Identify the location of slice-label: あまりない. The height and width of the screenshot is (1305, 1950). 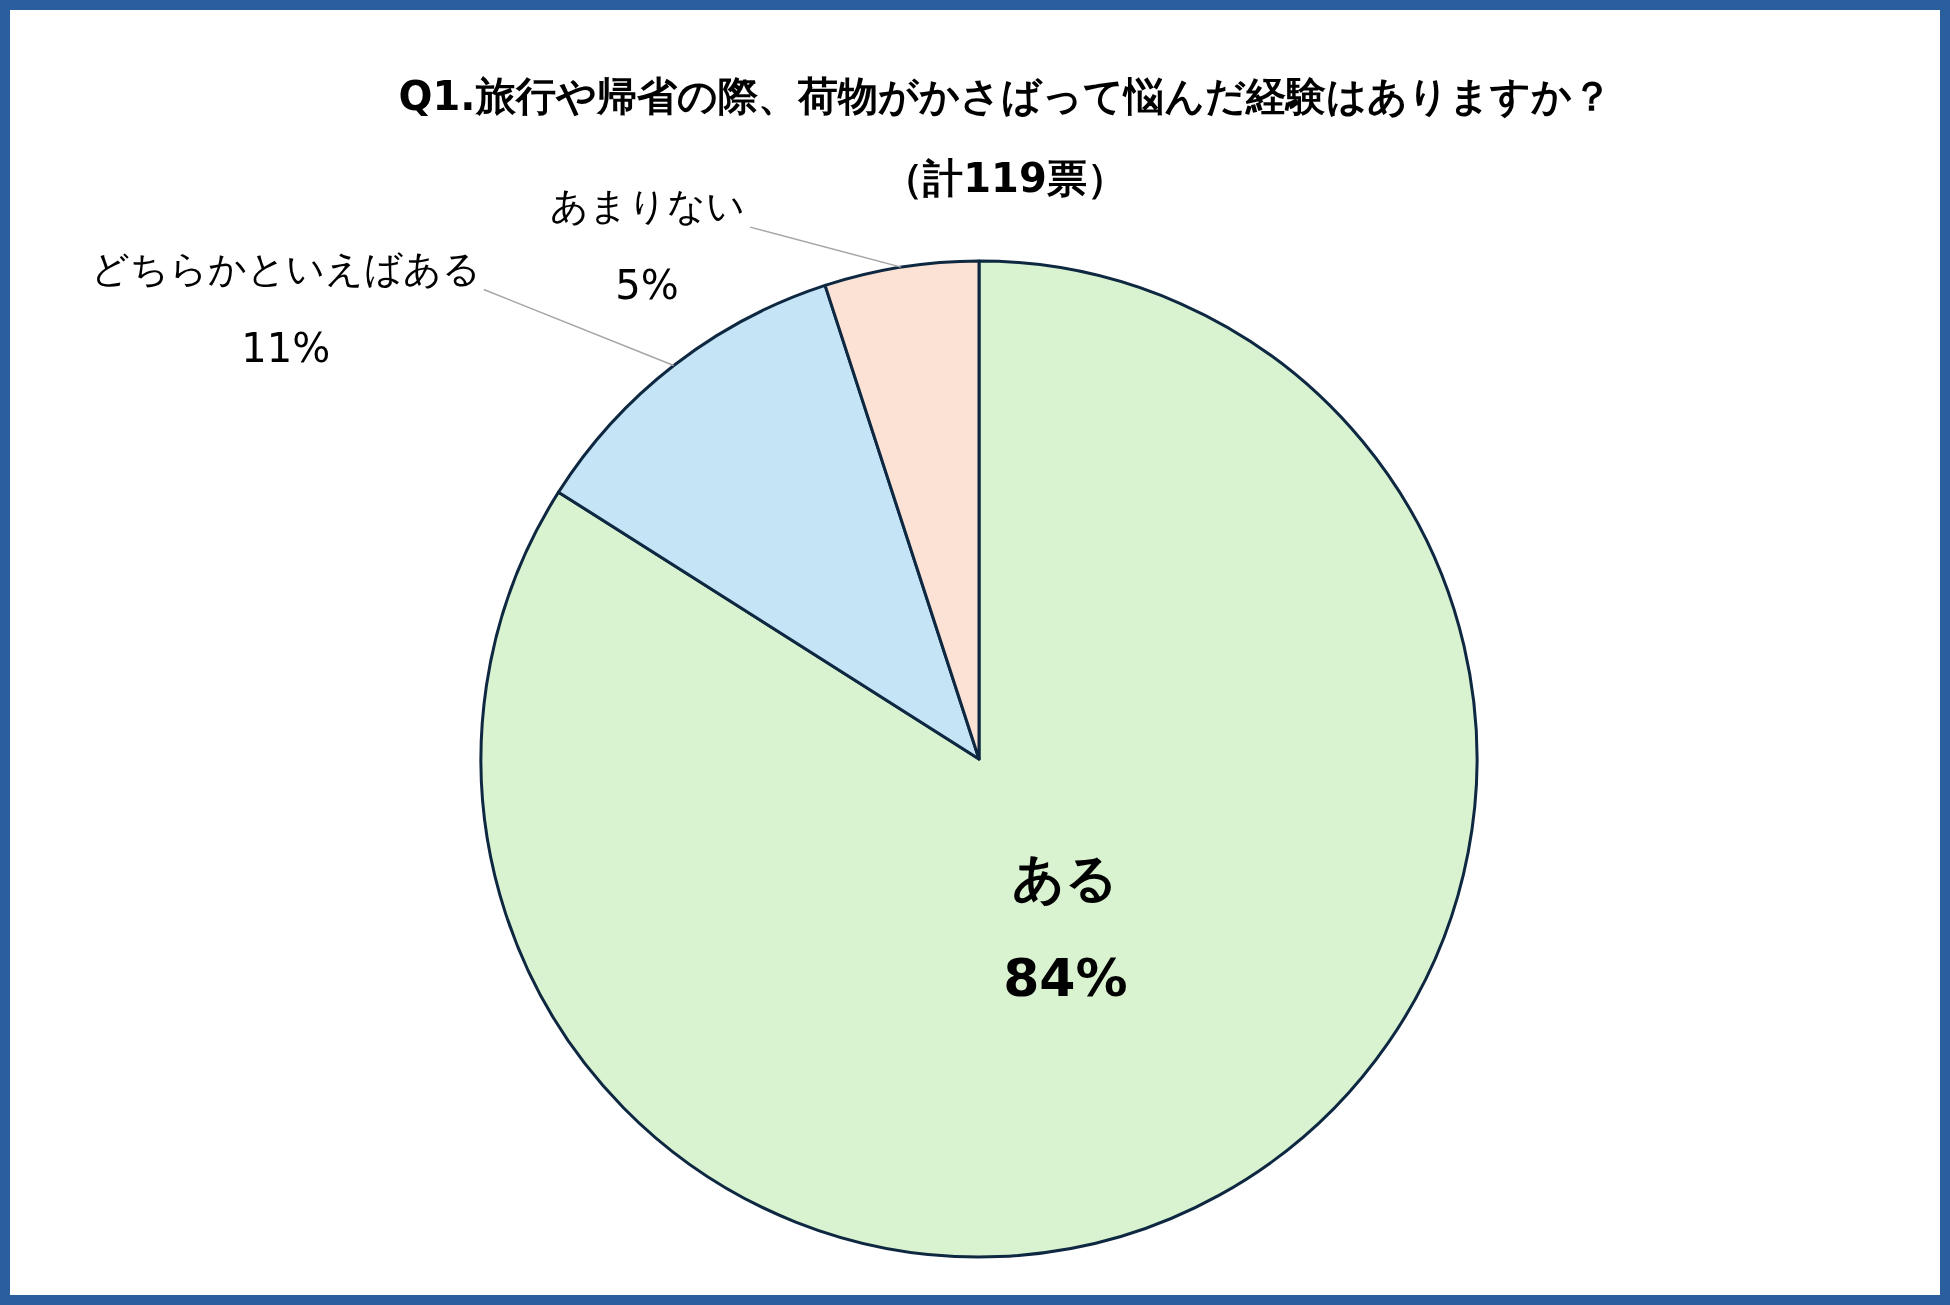
(647, 206).